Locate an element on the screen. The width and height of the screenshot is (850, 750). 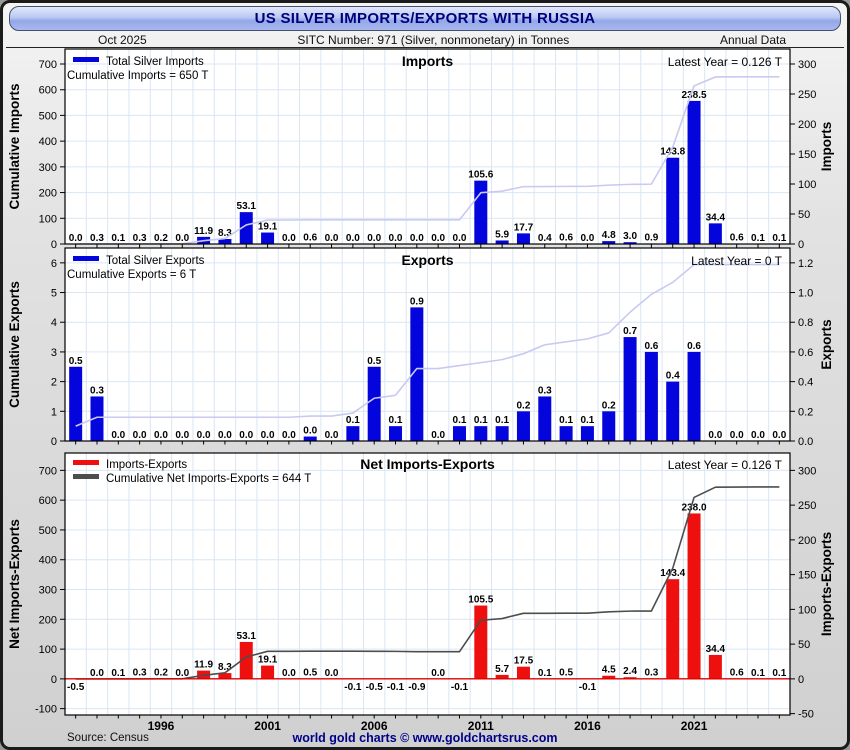
cumulative-annotation: Cumulative Imports = 650 T is located at coordinates (137, 76).